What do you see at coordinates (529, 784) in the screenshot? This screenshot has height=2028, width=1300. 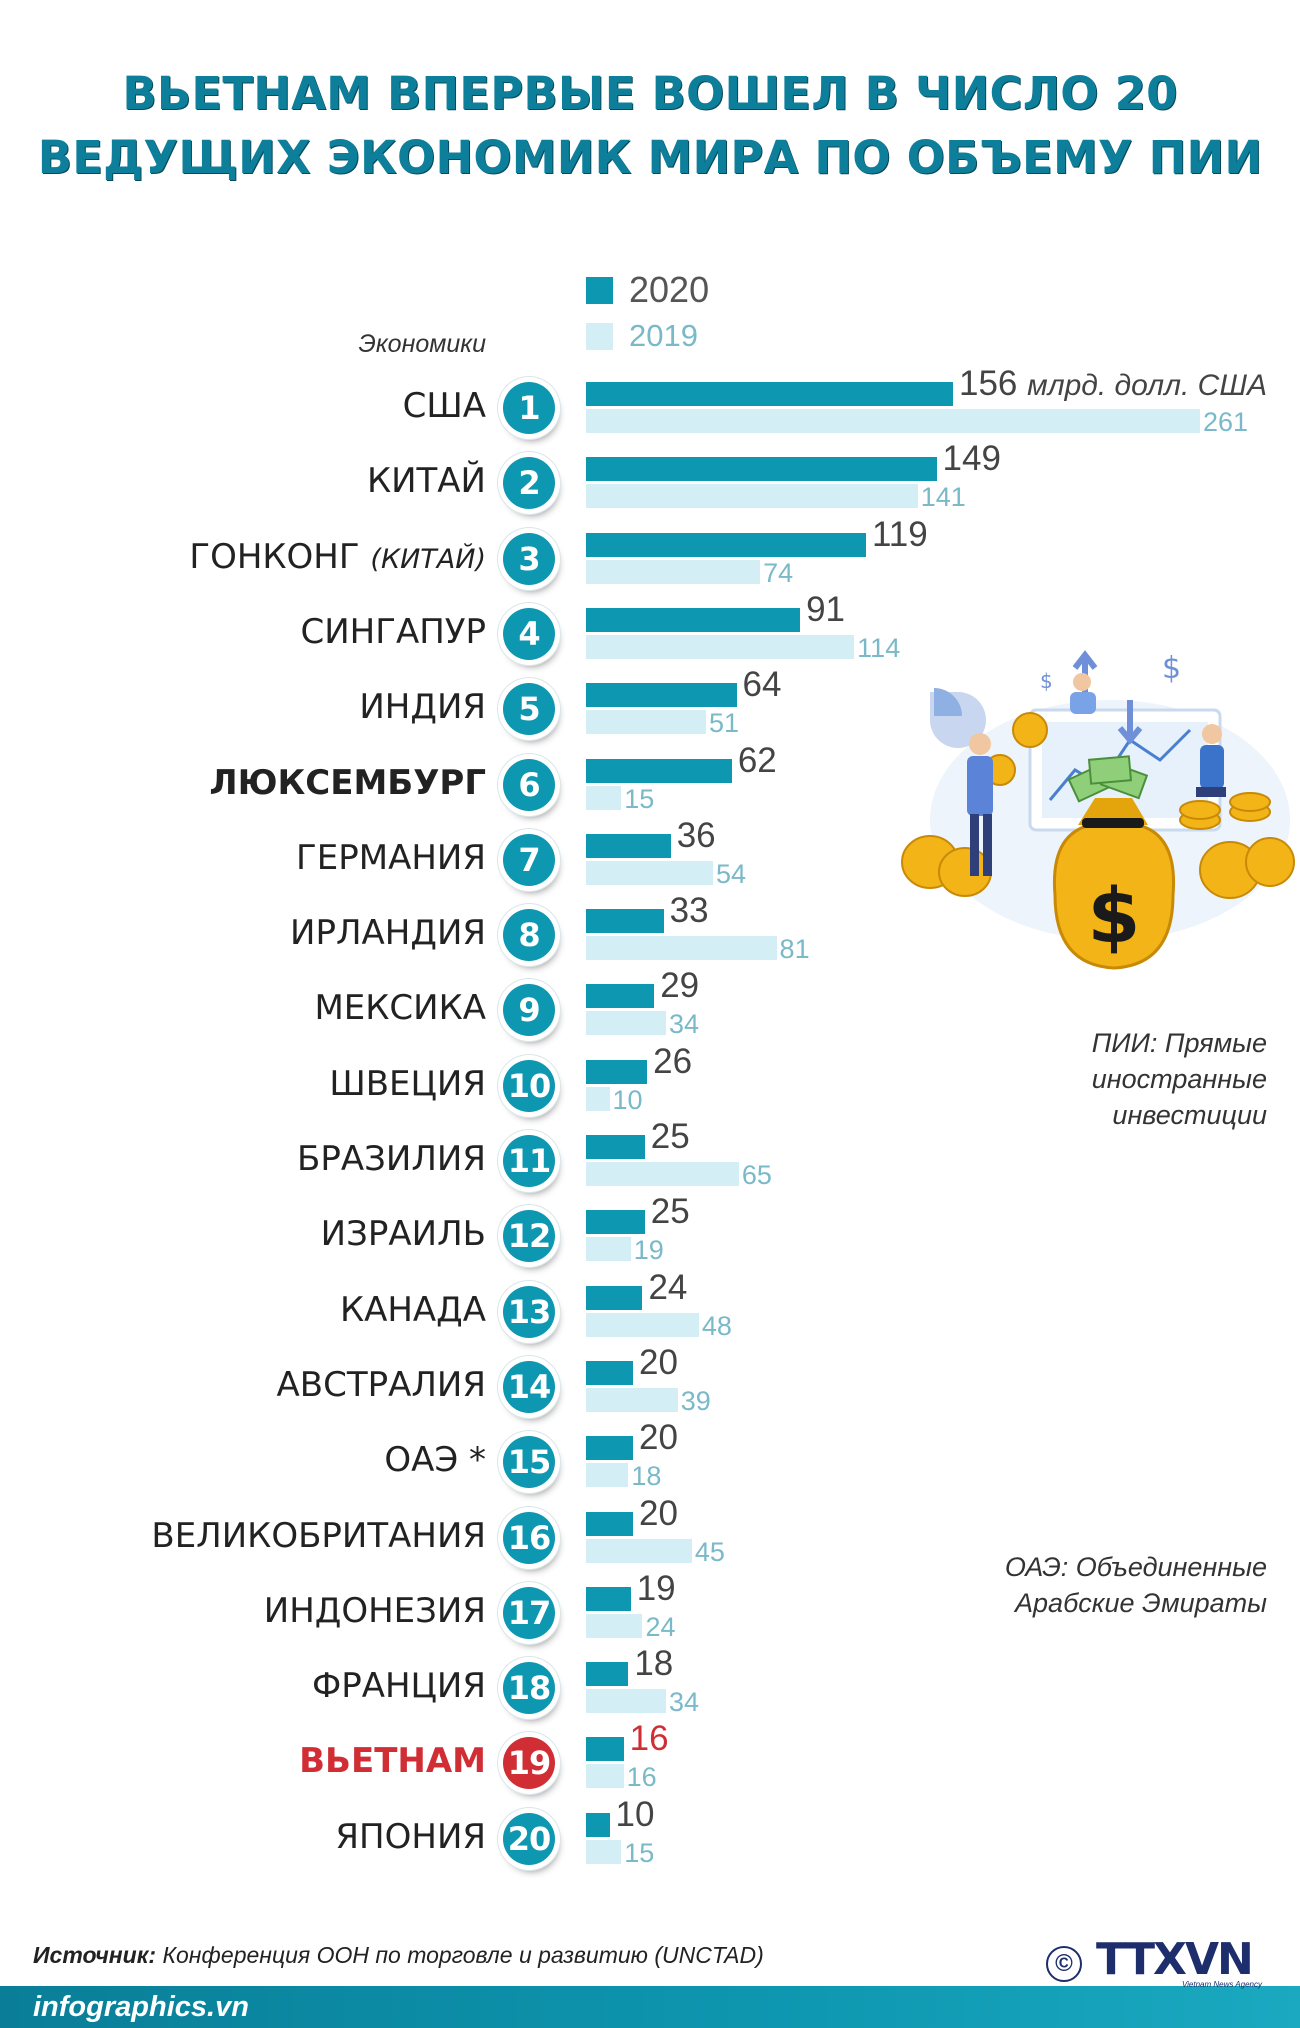 I see `rank-badge: 6` at bounding box center [529, 784].